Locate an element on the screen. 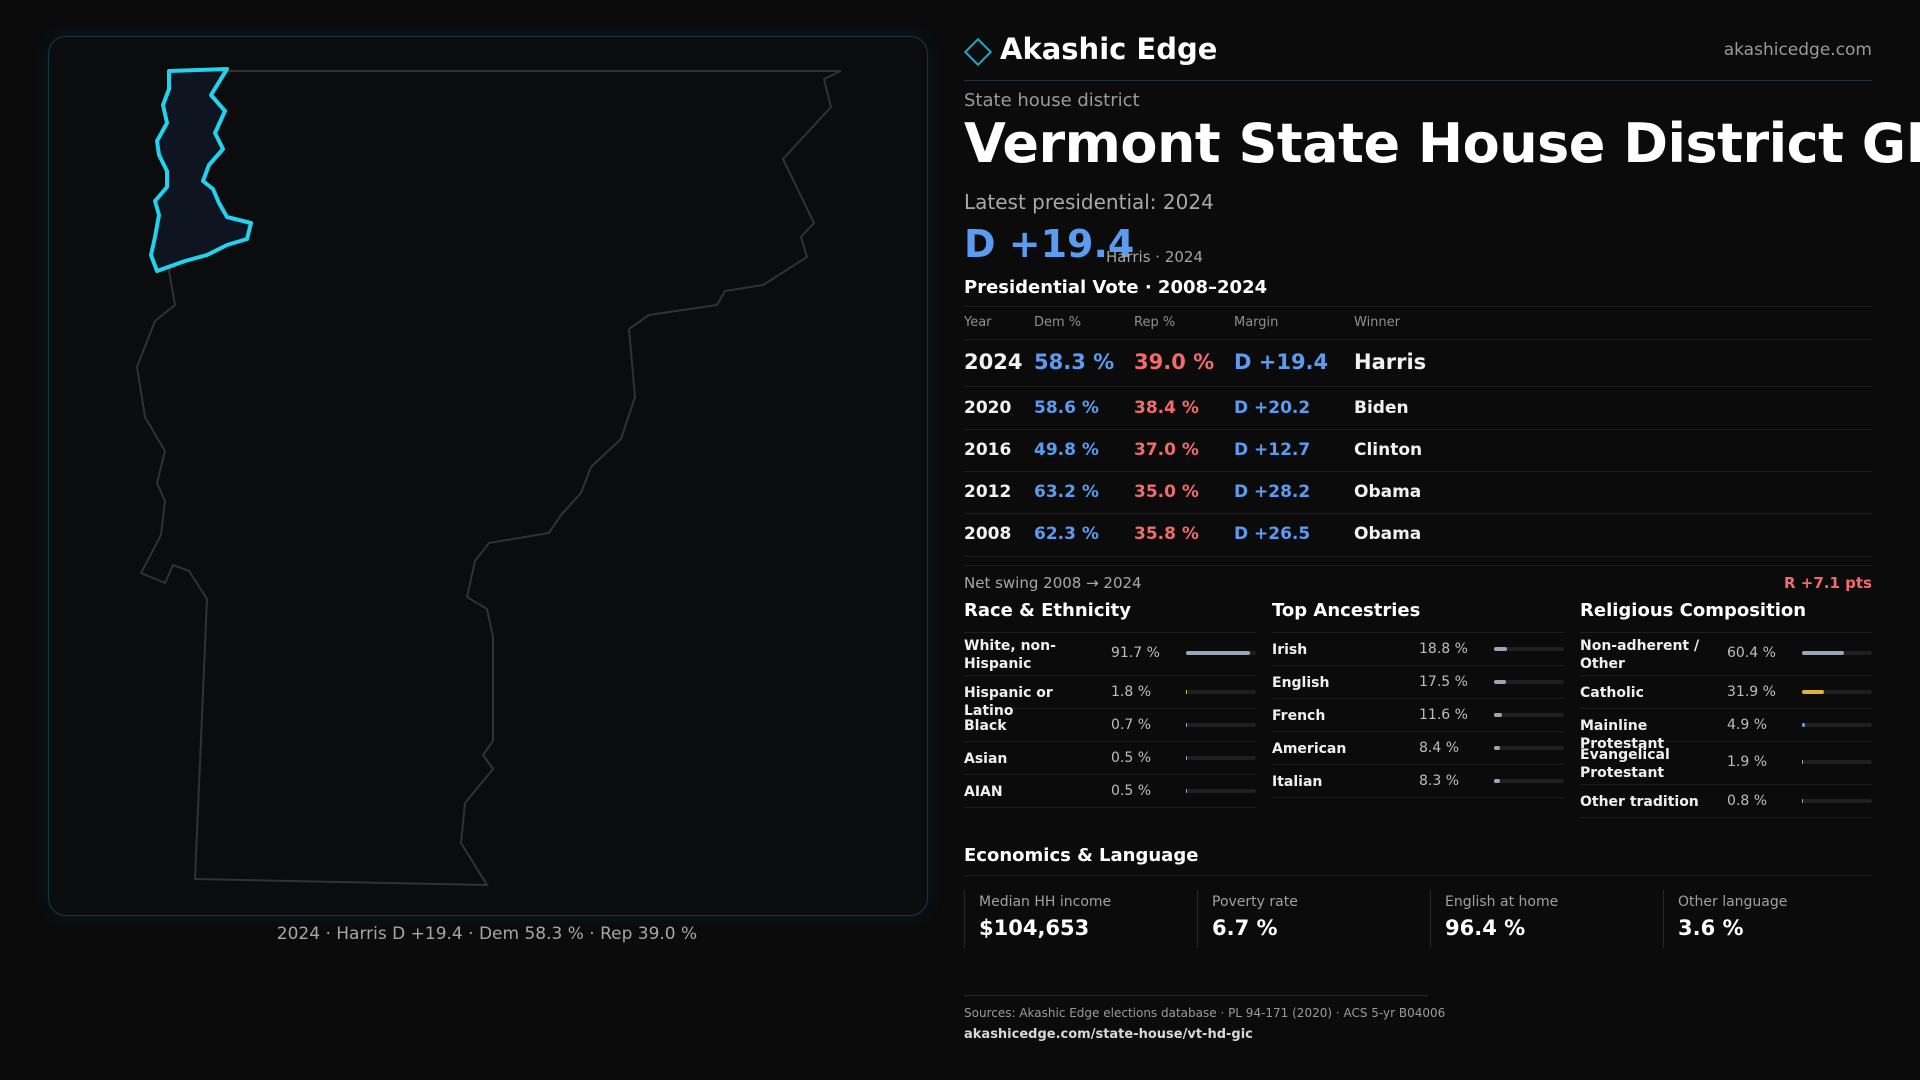 Image resolution: width=1920 pixels, height=1080 pixels. econ-label: Other language is located at coordinates (1733, 902).